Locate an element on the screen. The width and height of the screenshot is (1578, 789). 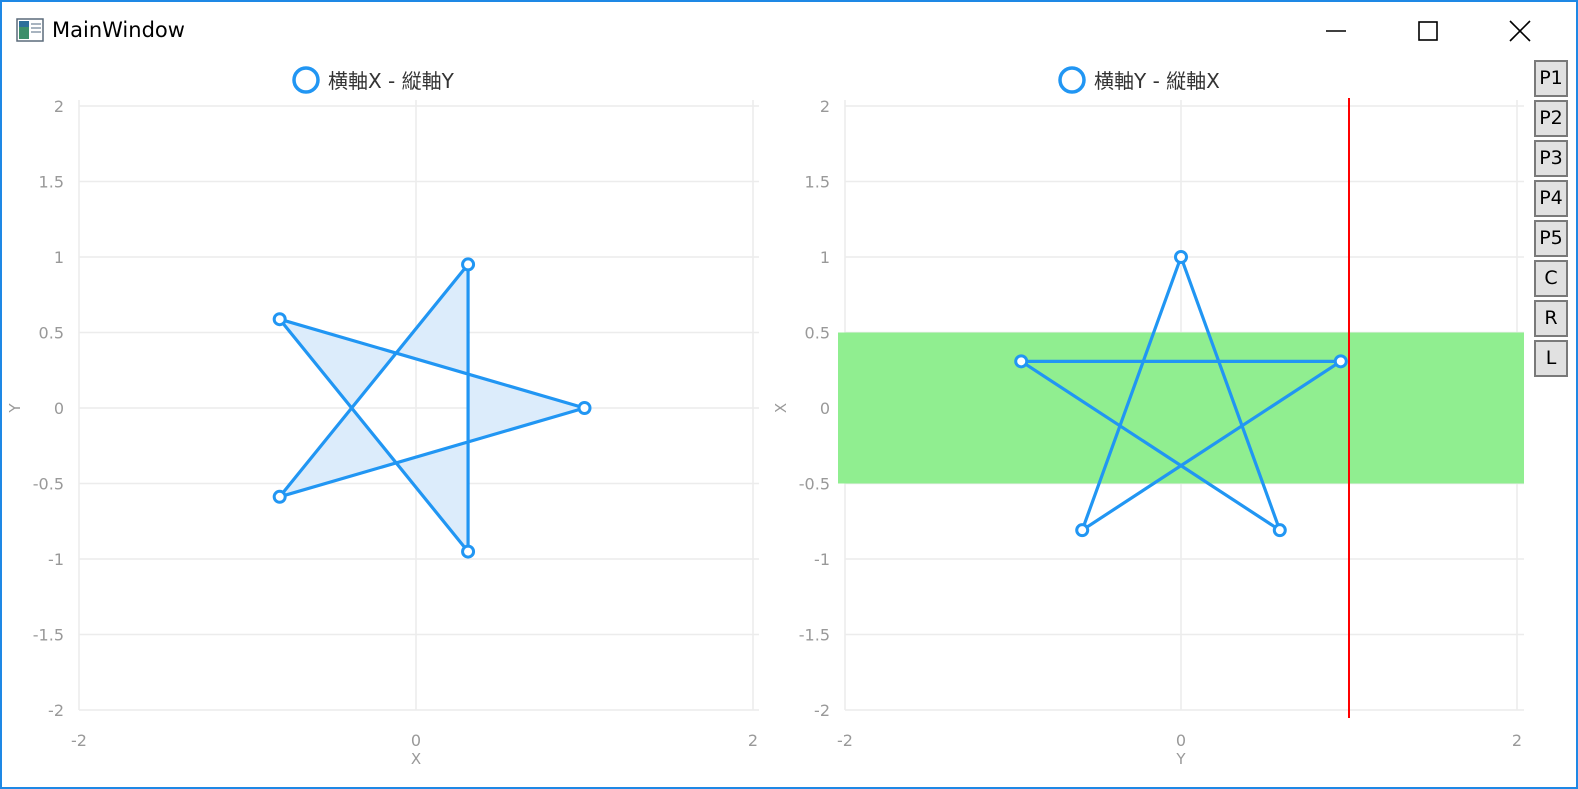
window-title: MainWindow is located at coordinates (118, 30).